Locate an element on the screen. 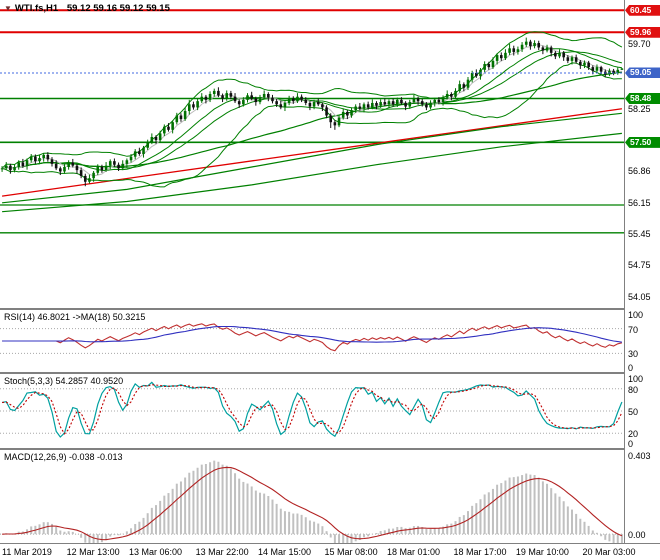 The height and width of the screenshot is (560, 660). price-axis-label: 56.86 is located at coordinates (639, 171).